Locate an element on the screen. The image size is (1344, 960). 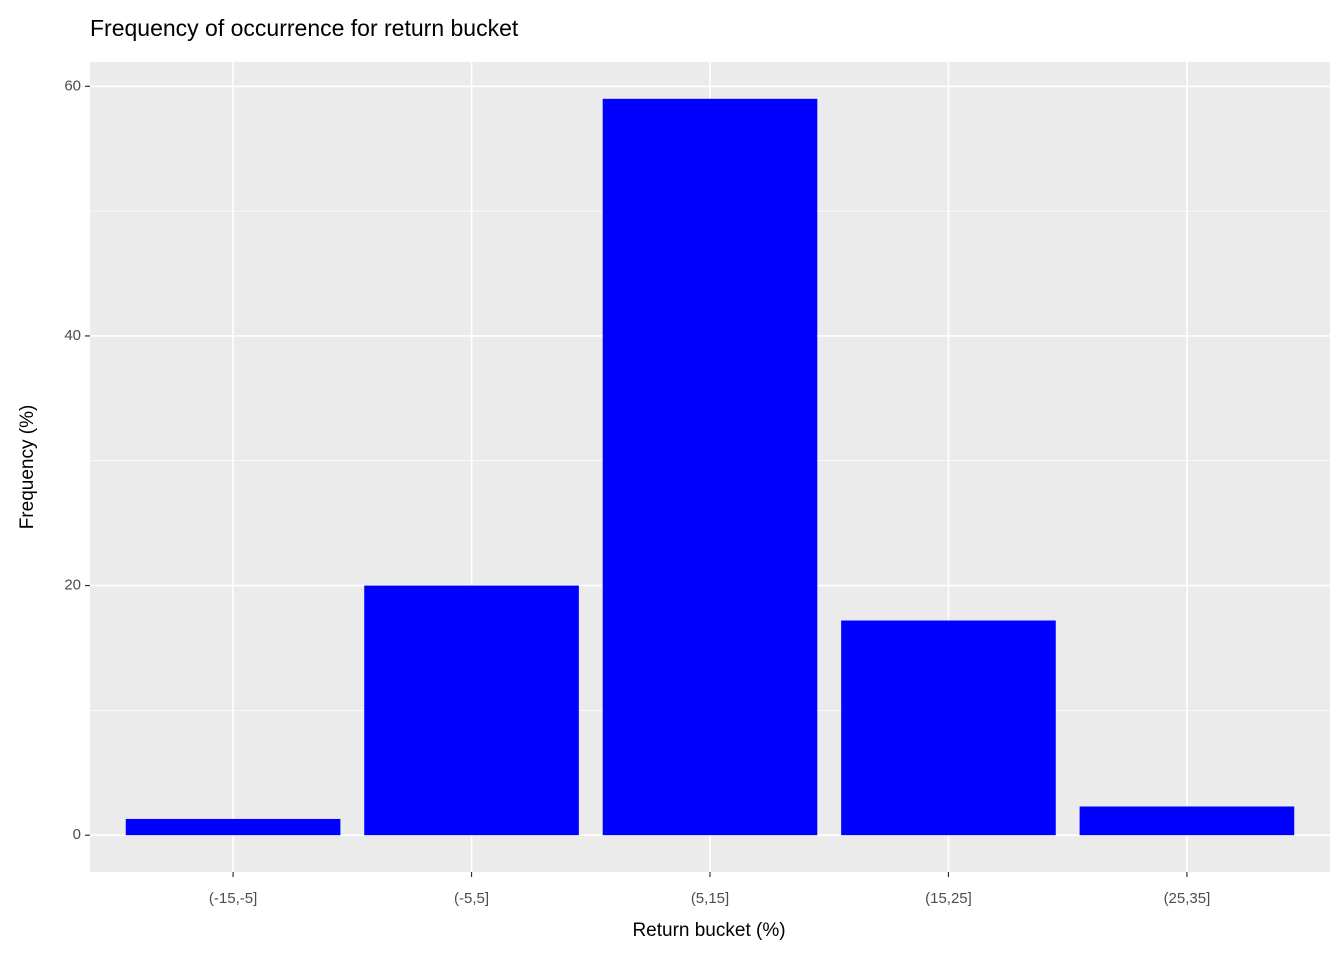
x-tick-label: (25,35] is located at coordinates (1187, 898).